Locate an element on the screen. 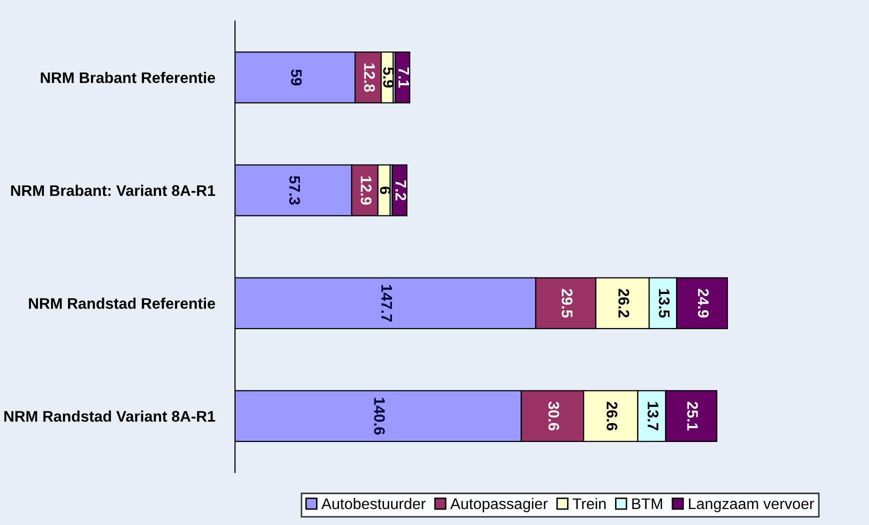 Image resolution: width=869 pixels, height=525 pixels. data-label: 30.6 is located at coordinates (554, 416).